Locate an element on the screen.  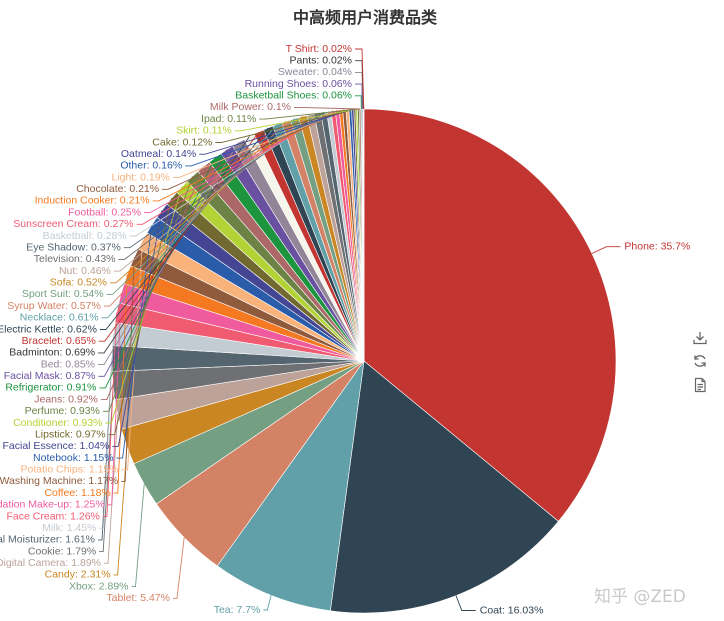
label-line-notebook is located at coordinates (134, 341).